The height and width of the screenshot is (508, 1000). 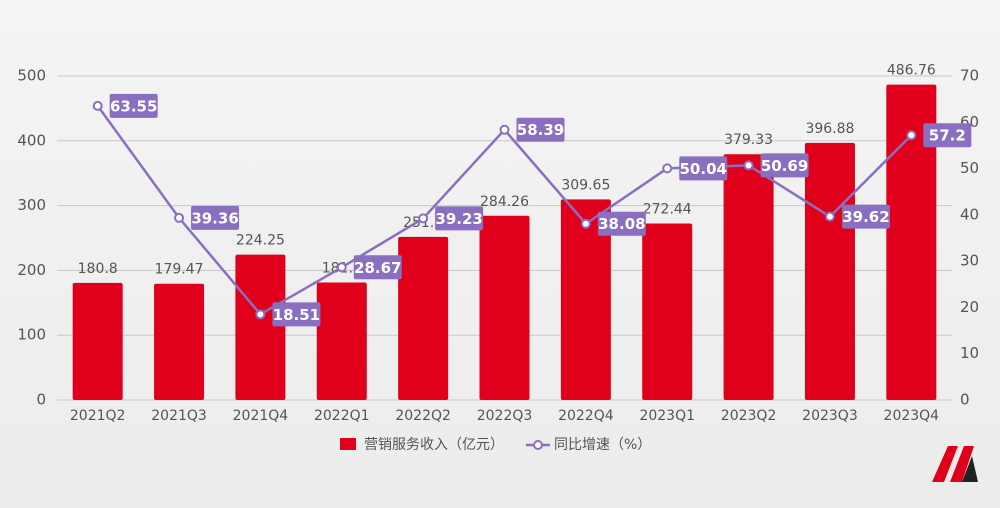 I want to click on y2-tick-label: 50, so click(x=969, y=168).